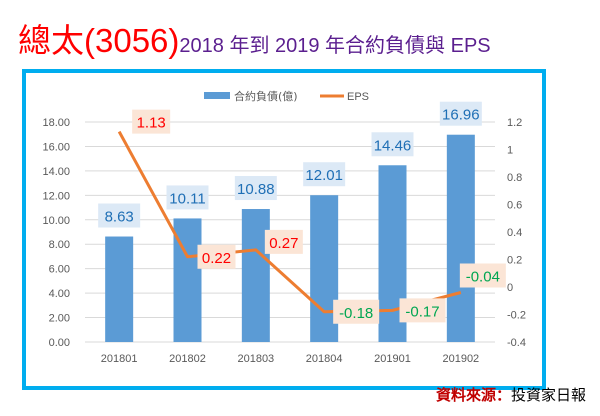 This screenshot has width=600, height=416. I want to click on title-sub: 2018 年到 2019 年合約負債與 EPS, so click(335, 46).